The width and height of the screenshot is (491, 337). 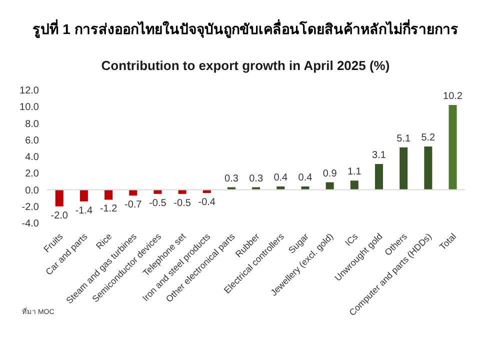 What do you see at coordinates (245, 65) in the screenshot?
I see `chart-subtitle: Contribution to export growth in April 2025 (%)` at bounding box center [245, 65].